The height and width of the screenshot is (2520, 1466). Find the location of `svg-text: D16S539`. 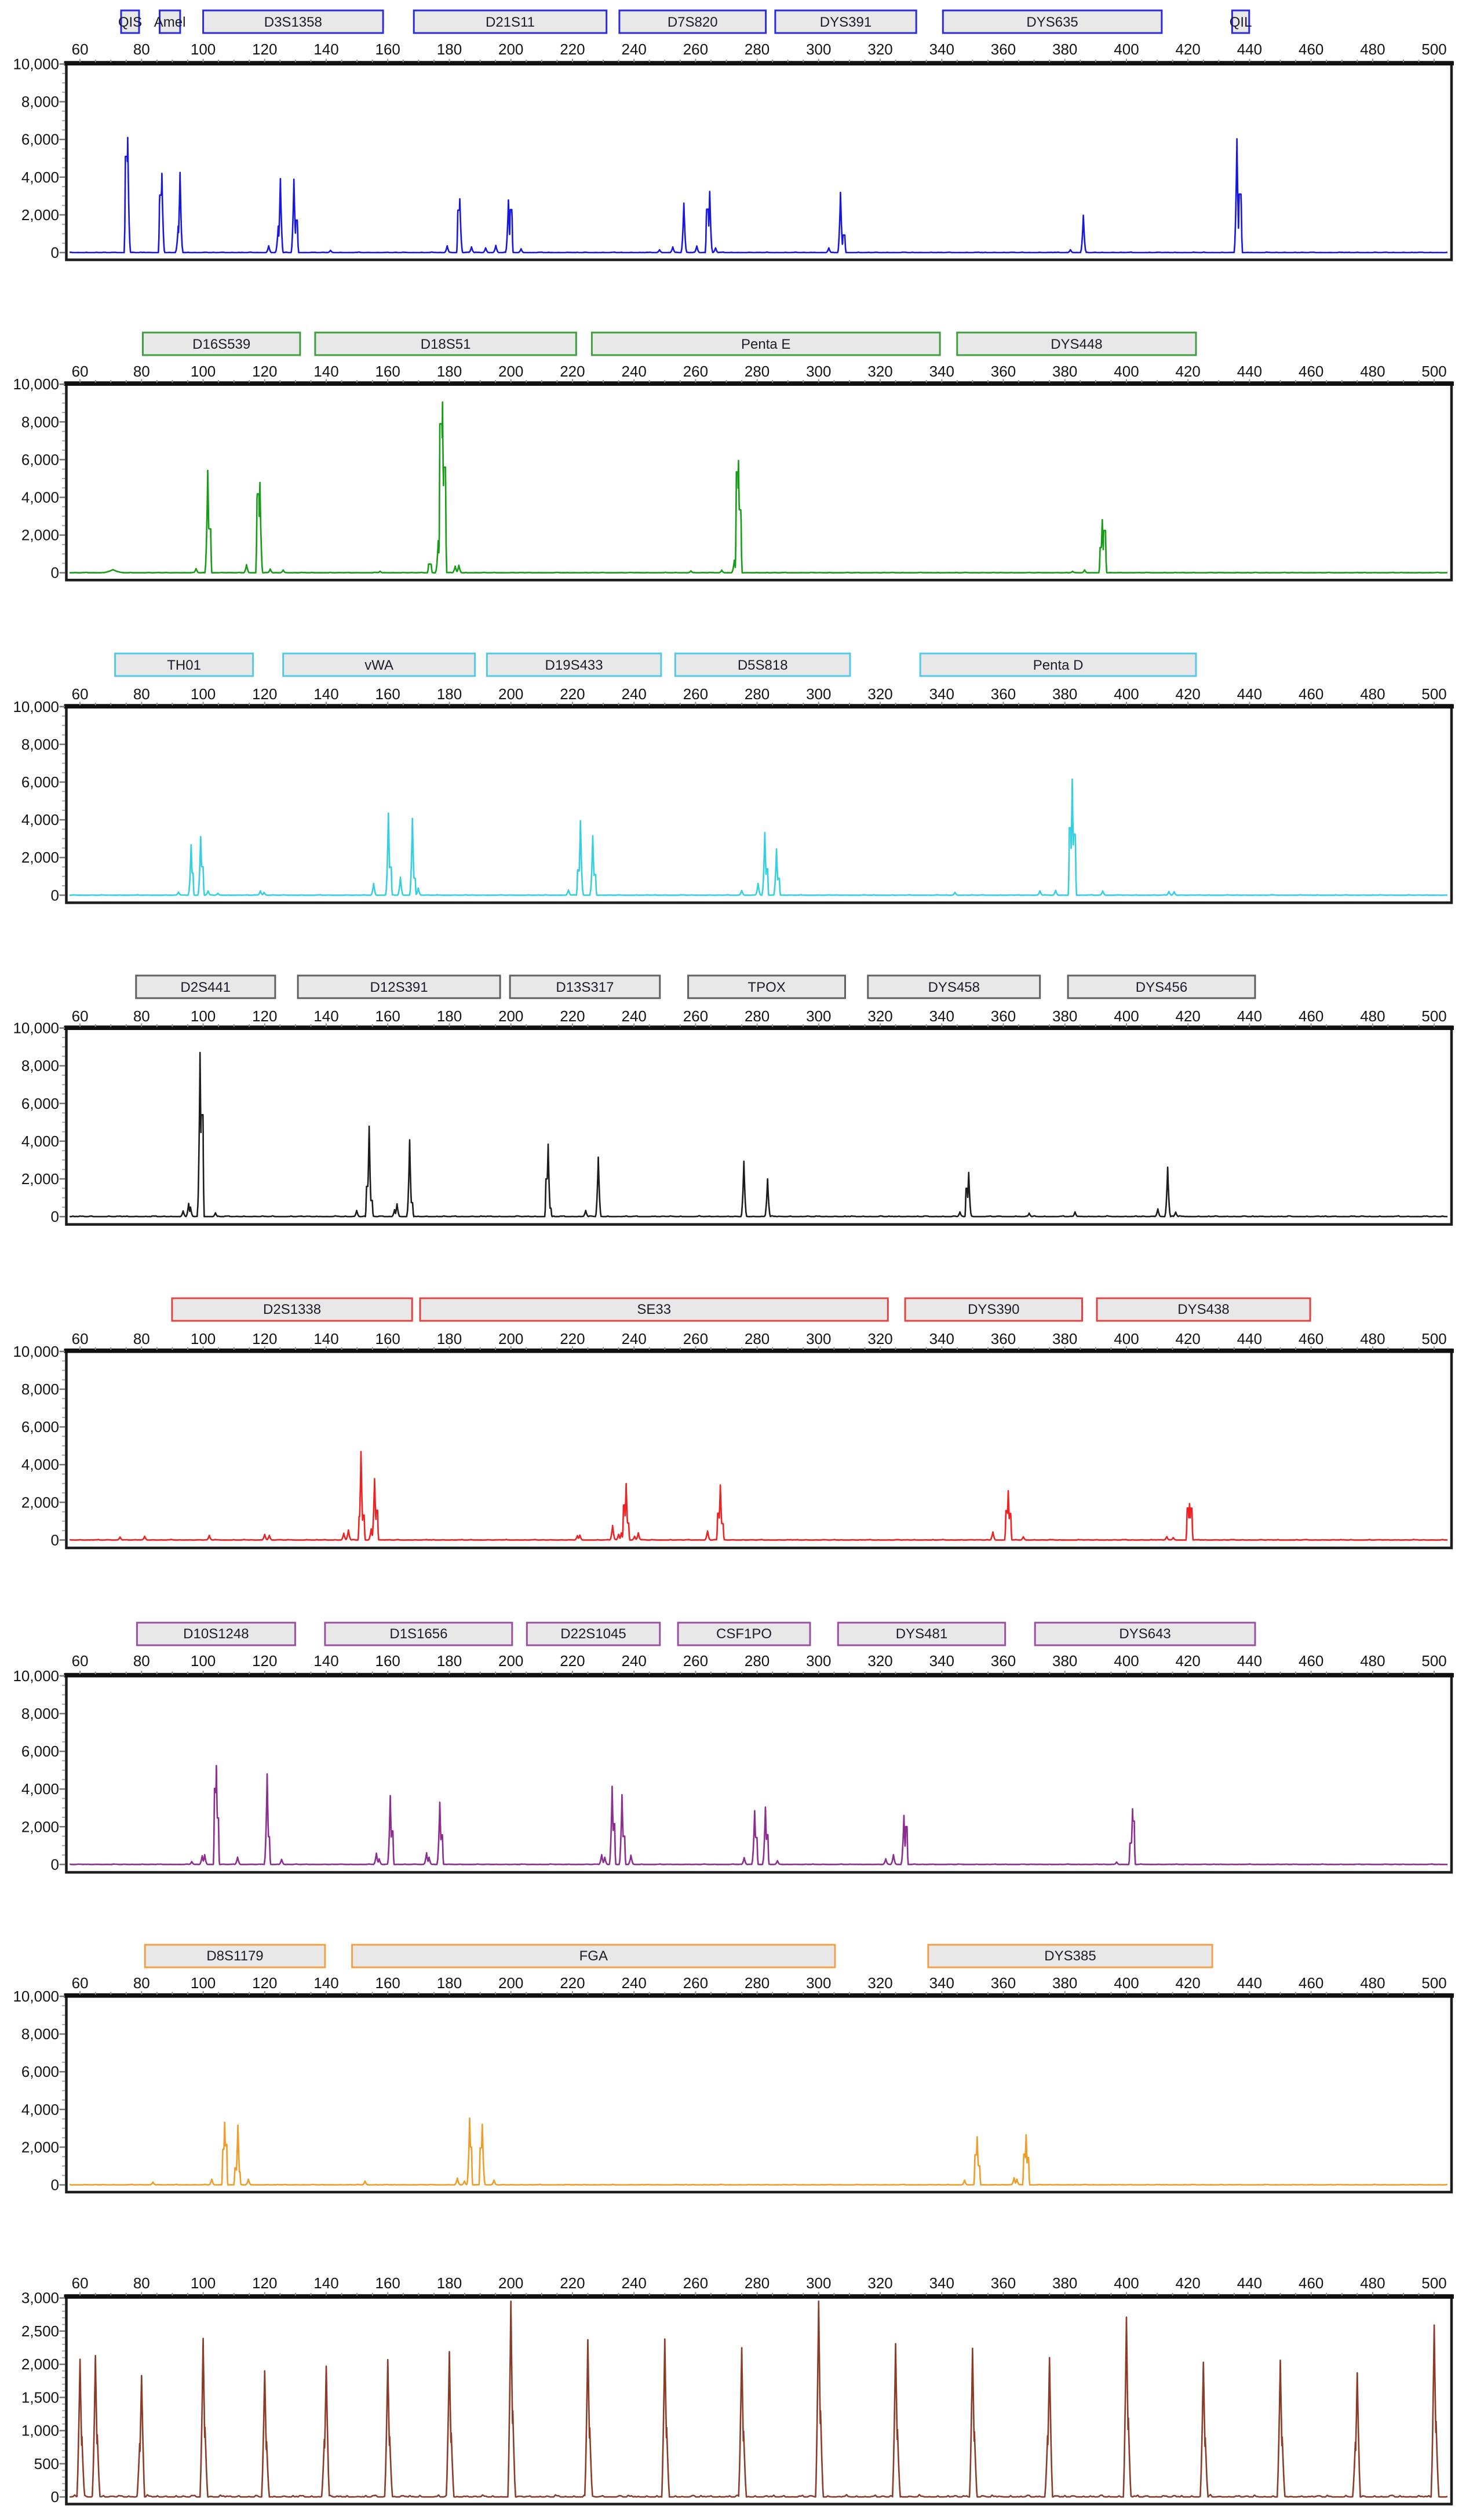

svg-text: D16S539 is located at coordinates (221, 344).